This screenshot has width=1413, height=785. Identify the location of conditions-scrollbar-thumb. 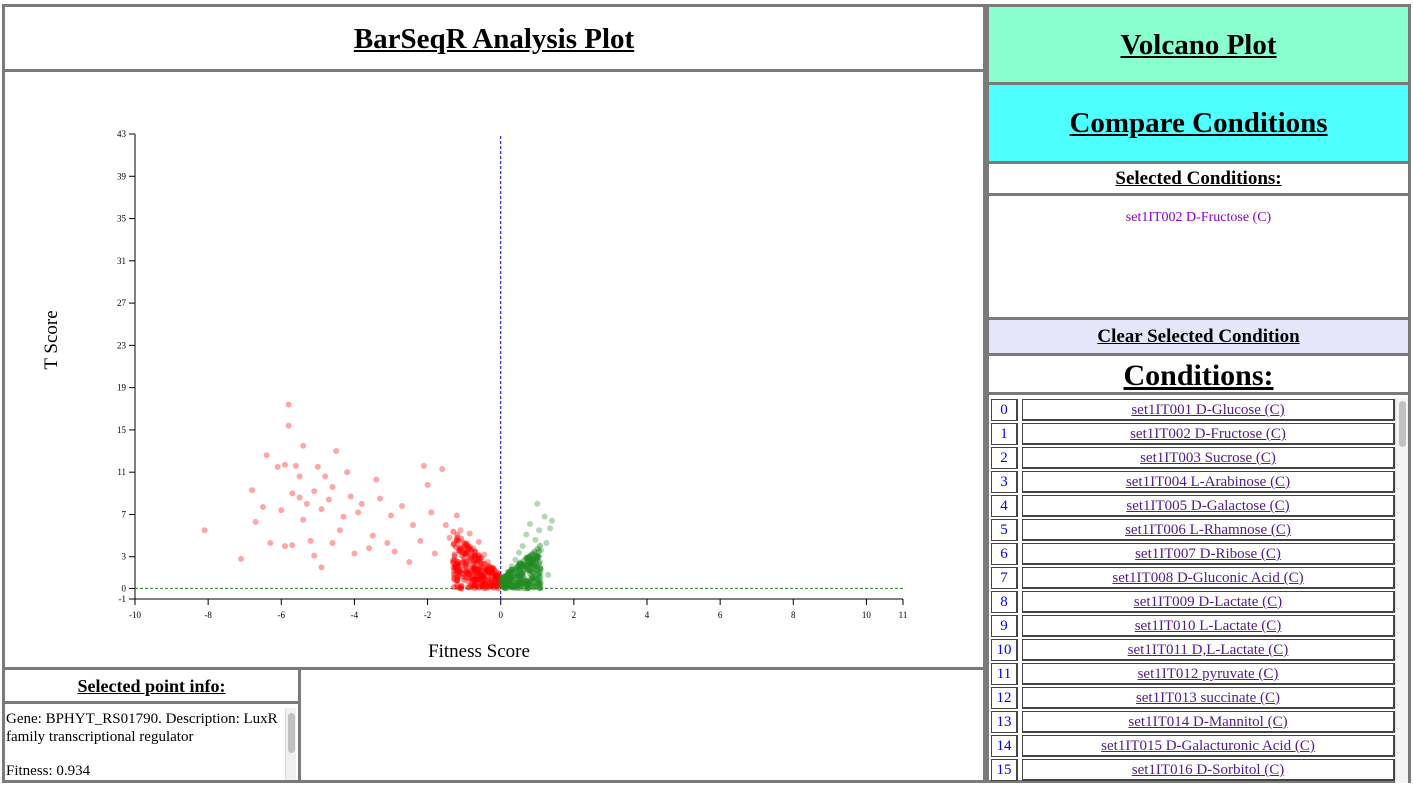
(1402, 424).